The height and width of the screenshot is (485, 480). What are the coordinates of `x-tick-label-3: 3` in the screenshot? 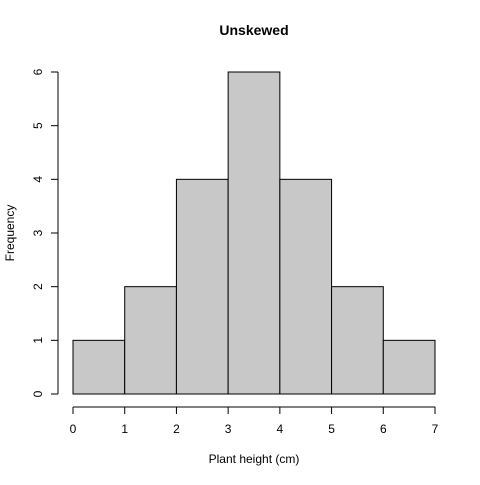 It's located at (228, 429).